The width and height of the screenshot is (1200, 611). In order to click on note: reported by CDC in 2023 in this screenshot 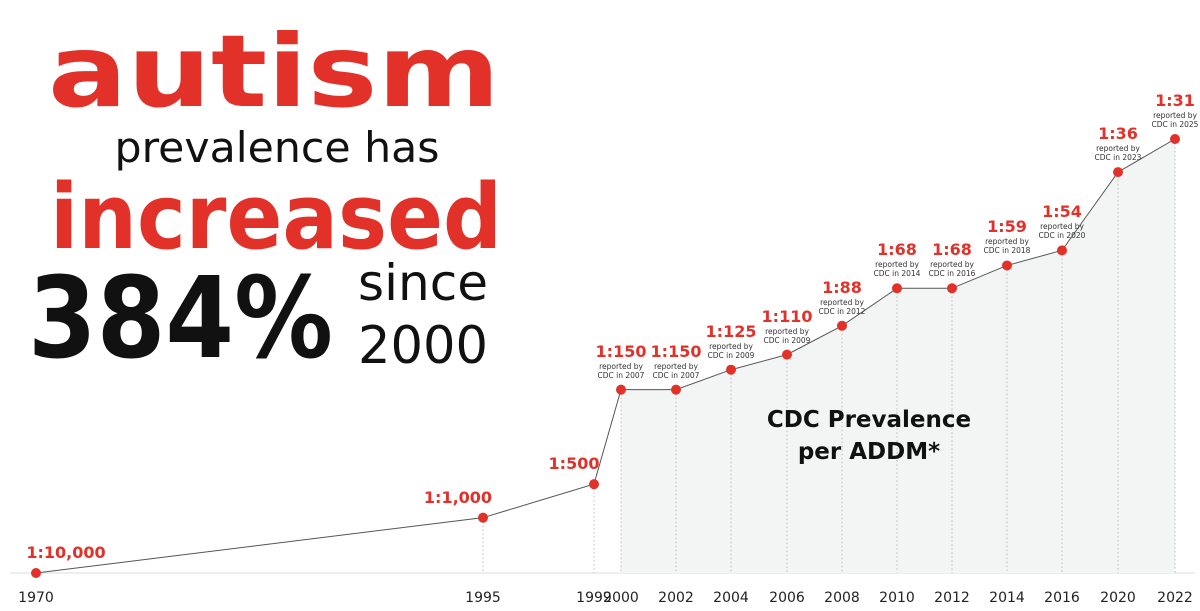, I will do `click(1118, 153)`.